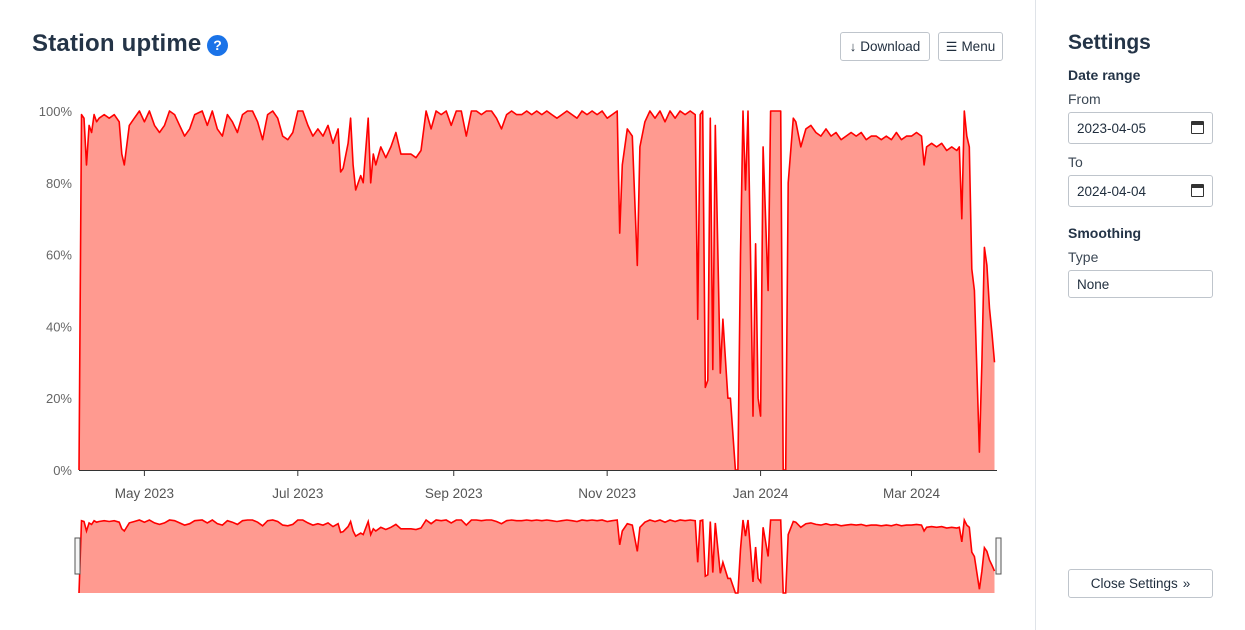  I want to click on close-settings-button: Close Settings », so click(1140, 583).